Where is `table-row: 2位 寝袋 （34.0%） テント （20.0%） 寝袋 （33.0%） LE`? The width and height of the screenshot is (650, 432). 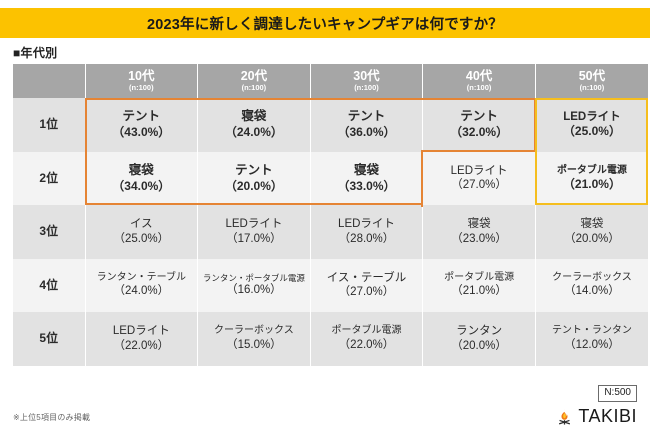
table-row: 2位 寝袋 （34.0%） テント （20.0%） 寝袋 （33.0%） LE is located at coordinates (330, 178).